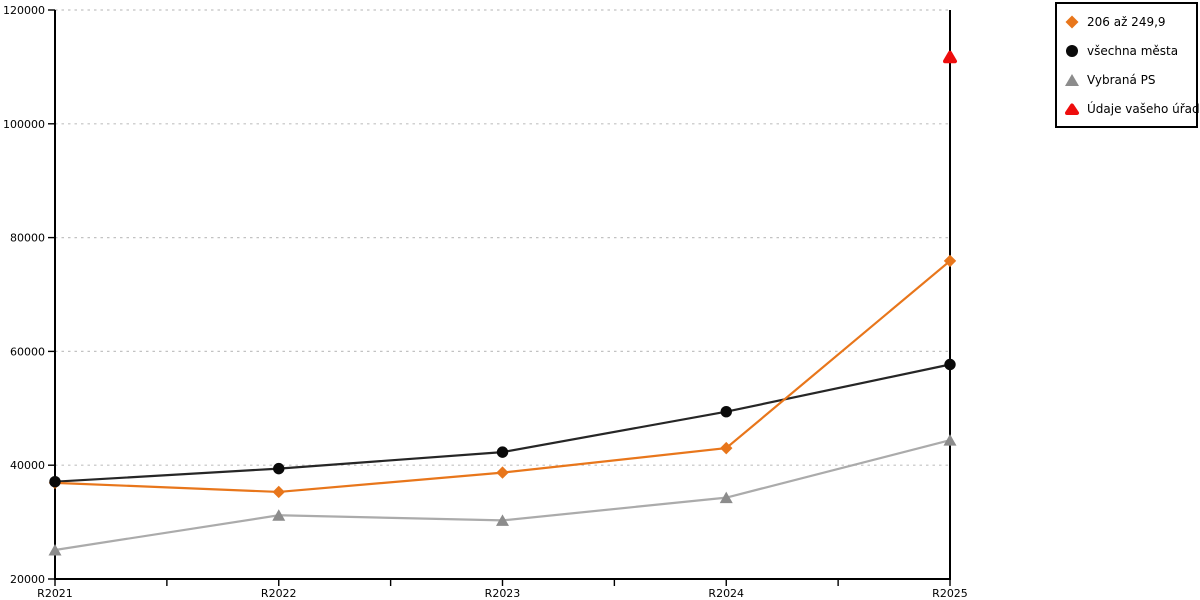  Describe the element at coordinates (1126, 21) in the screenshot. I see `legend-label: 206 až 249,9` at that location.